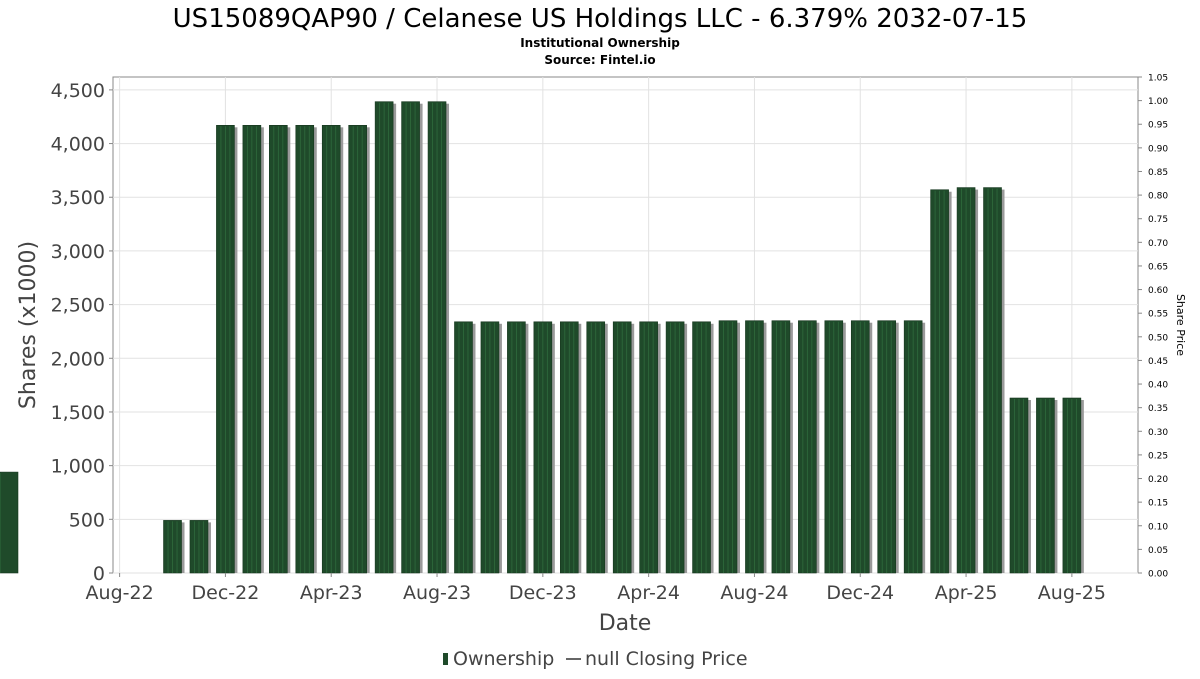  I want to click on chart-subtitle: Institutional Ownership, so click(600, 43).